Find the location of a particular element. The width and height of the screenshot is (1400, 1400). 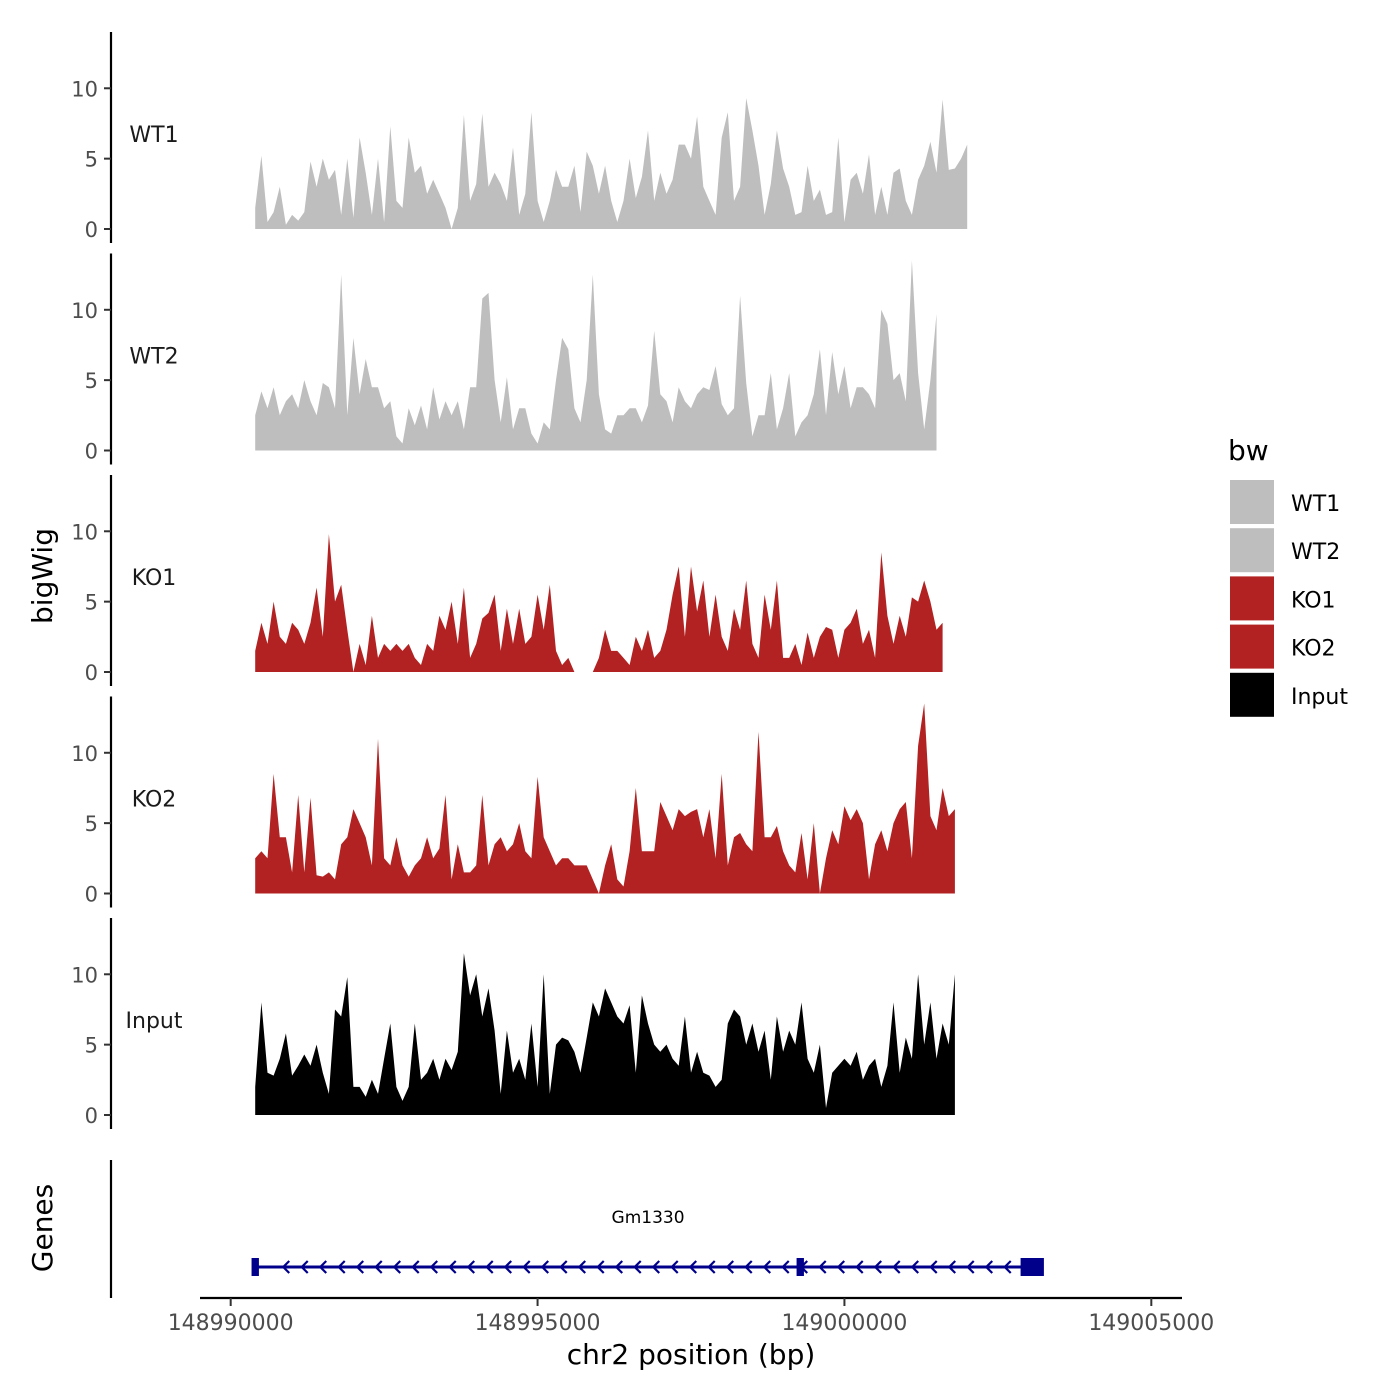

x-tick-label: 148990000 is located at coordinates (231, 1323).